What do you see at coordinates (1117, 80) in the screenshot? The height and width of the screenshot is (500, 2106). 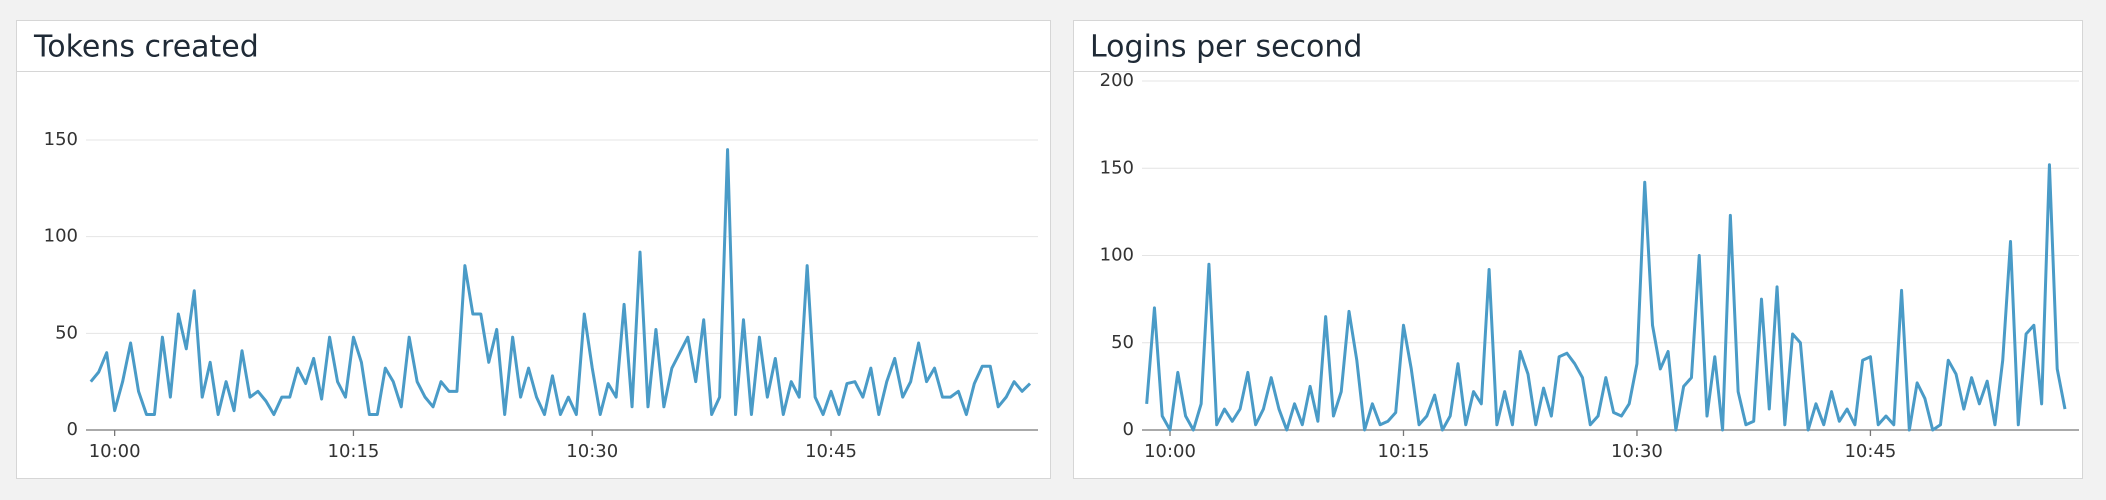 I see `y-tick-label: 200` at bounding box center [1117, 80].